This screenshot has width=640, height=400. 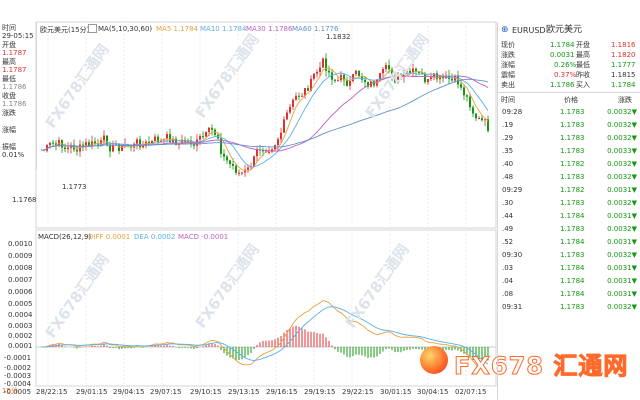 I want to click on brand-logo: FX678 汇通网, so click(x=541, y=366).